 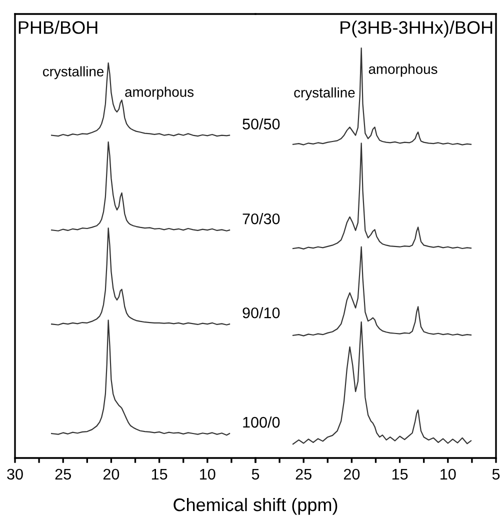 What do you see at coordinates (15, 474) in the screenshot?
I see `x-tick-label: 30` at bounding box center [15, 474].